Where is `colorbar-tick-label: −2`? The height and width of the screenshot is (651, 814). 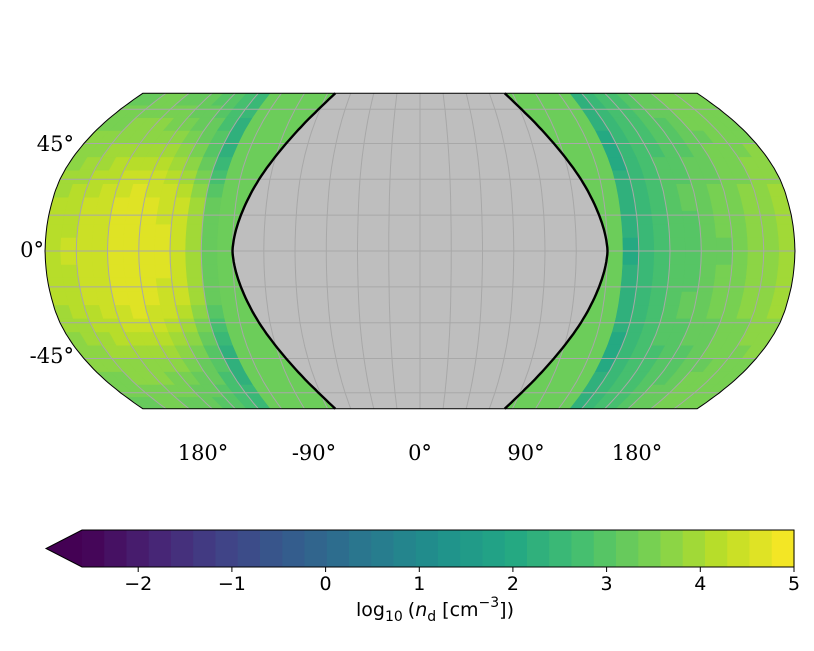
colorbar-tick-label: −2 is located at coordinates (138, 584).